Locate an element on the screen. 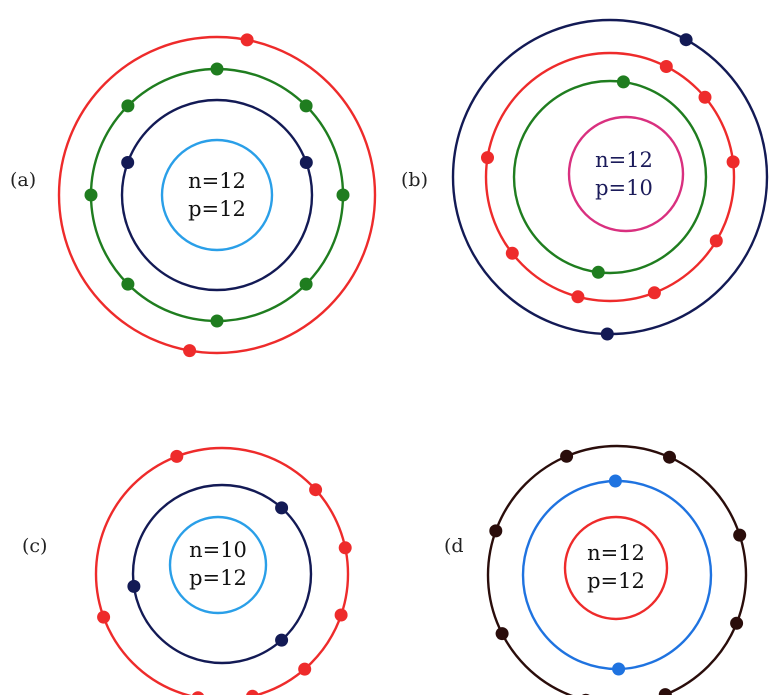  atom-b-label: (b) is located at coordinates (414, 180).